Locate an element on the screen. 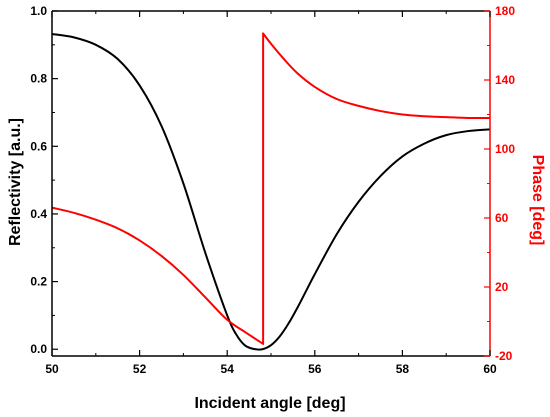 The width and height of the screenshot is (550, 417). x-tick-label: 56 is located at coordinates (315, 369).